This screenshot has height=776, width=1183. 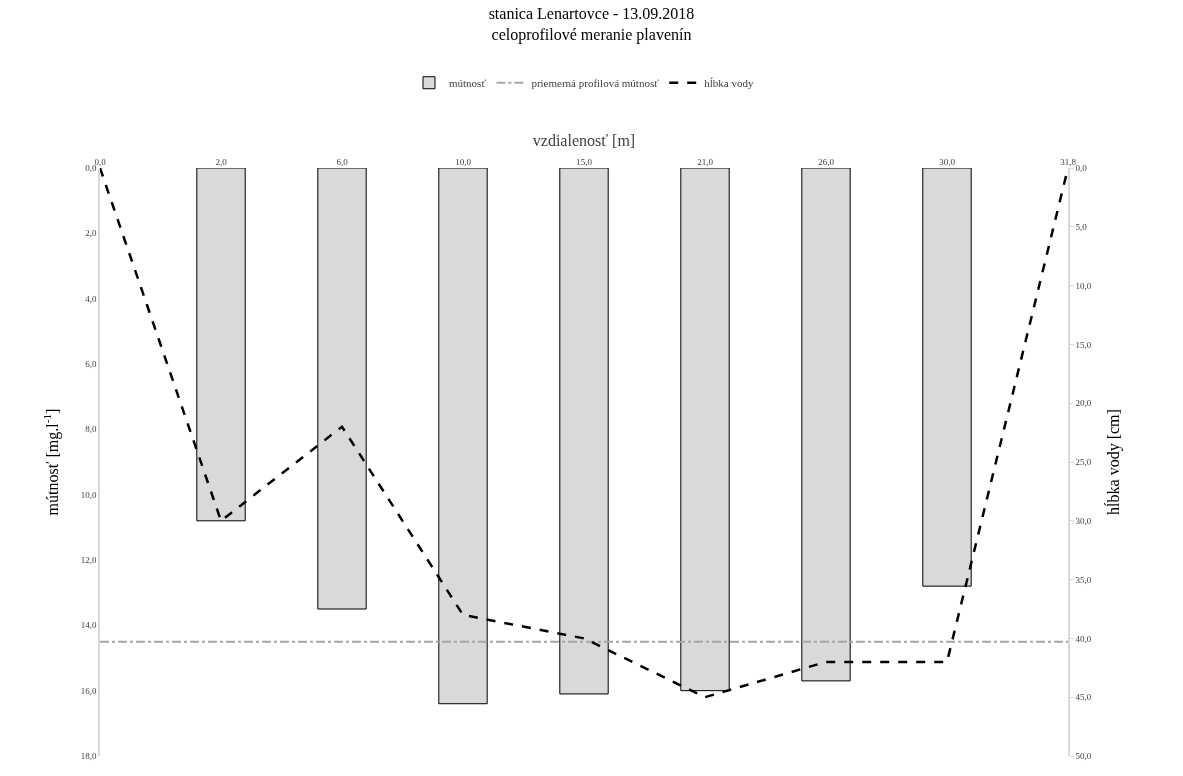 I want to click on y-tick-label: 18,0, so click(x=88, y=756).